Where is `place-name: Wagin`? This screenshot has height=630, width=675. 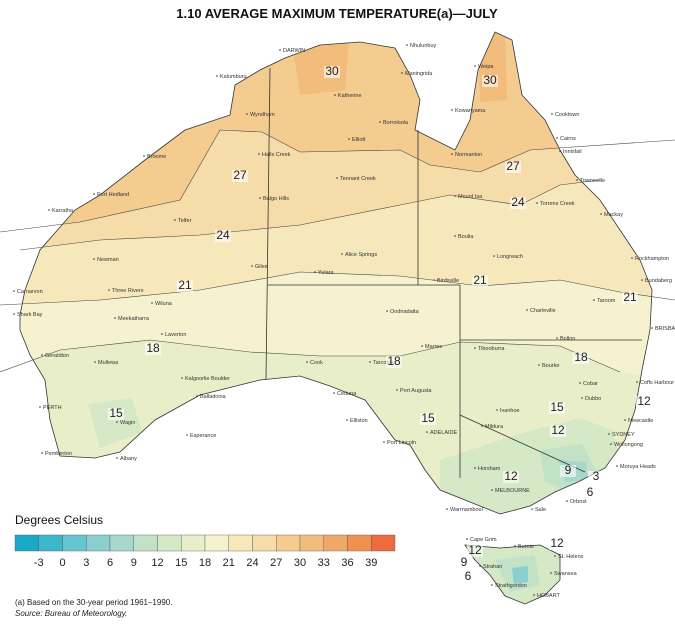
place-name: Wagin is located at coordinates (127, 423).